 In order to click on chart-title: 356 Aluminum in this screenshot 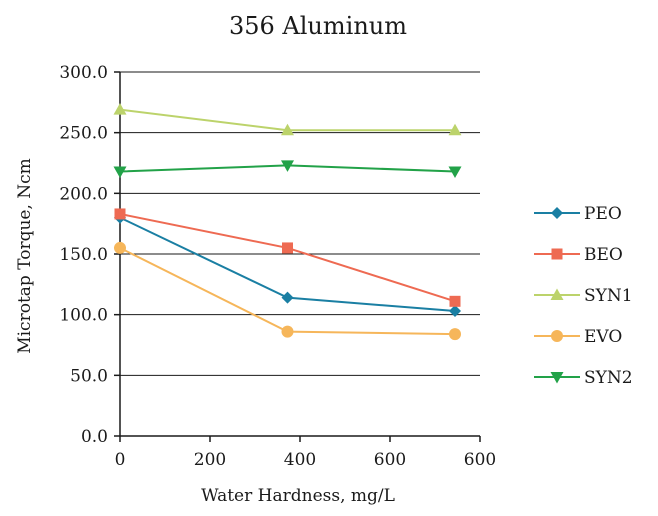, I will do `click(318, 26)`.